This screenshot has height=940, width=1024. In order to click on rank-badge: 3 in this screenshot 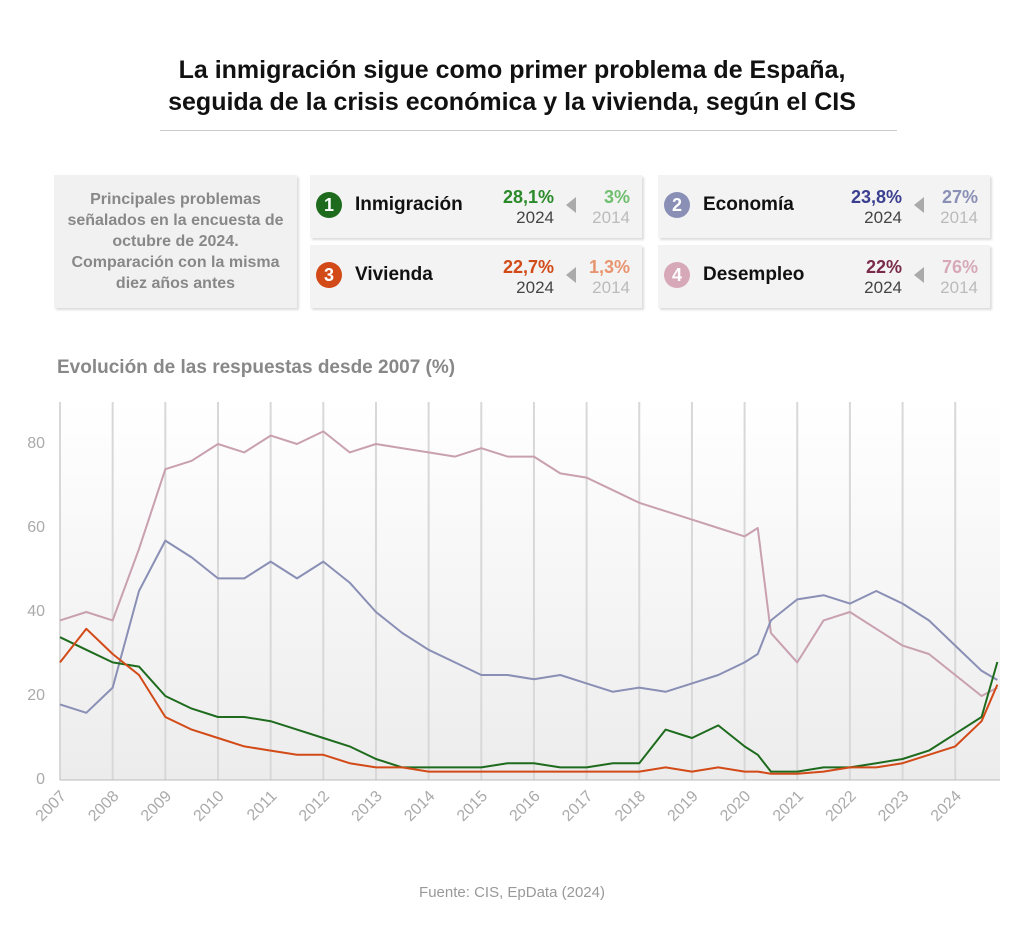, I will do `click(329, 275)`.